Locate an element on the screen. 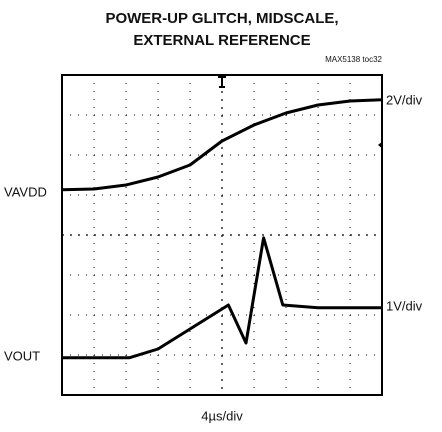 This screenshot has height=432, width=442. series-label: VAVDD is located at coordinates (25, 191).